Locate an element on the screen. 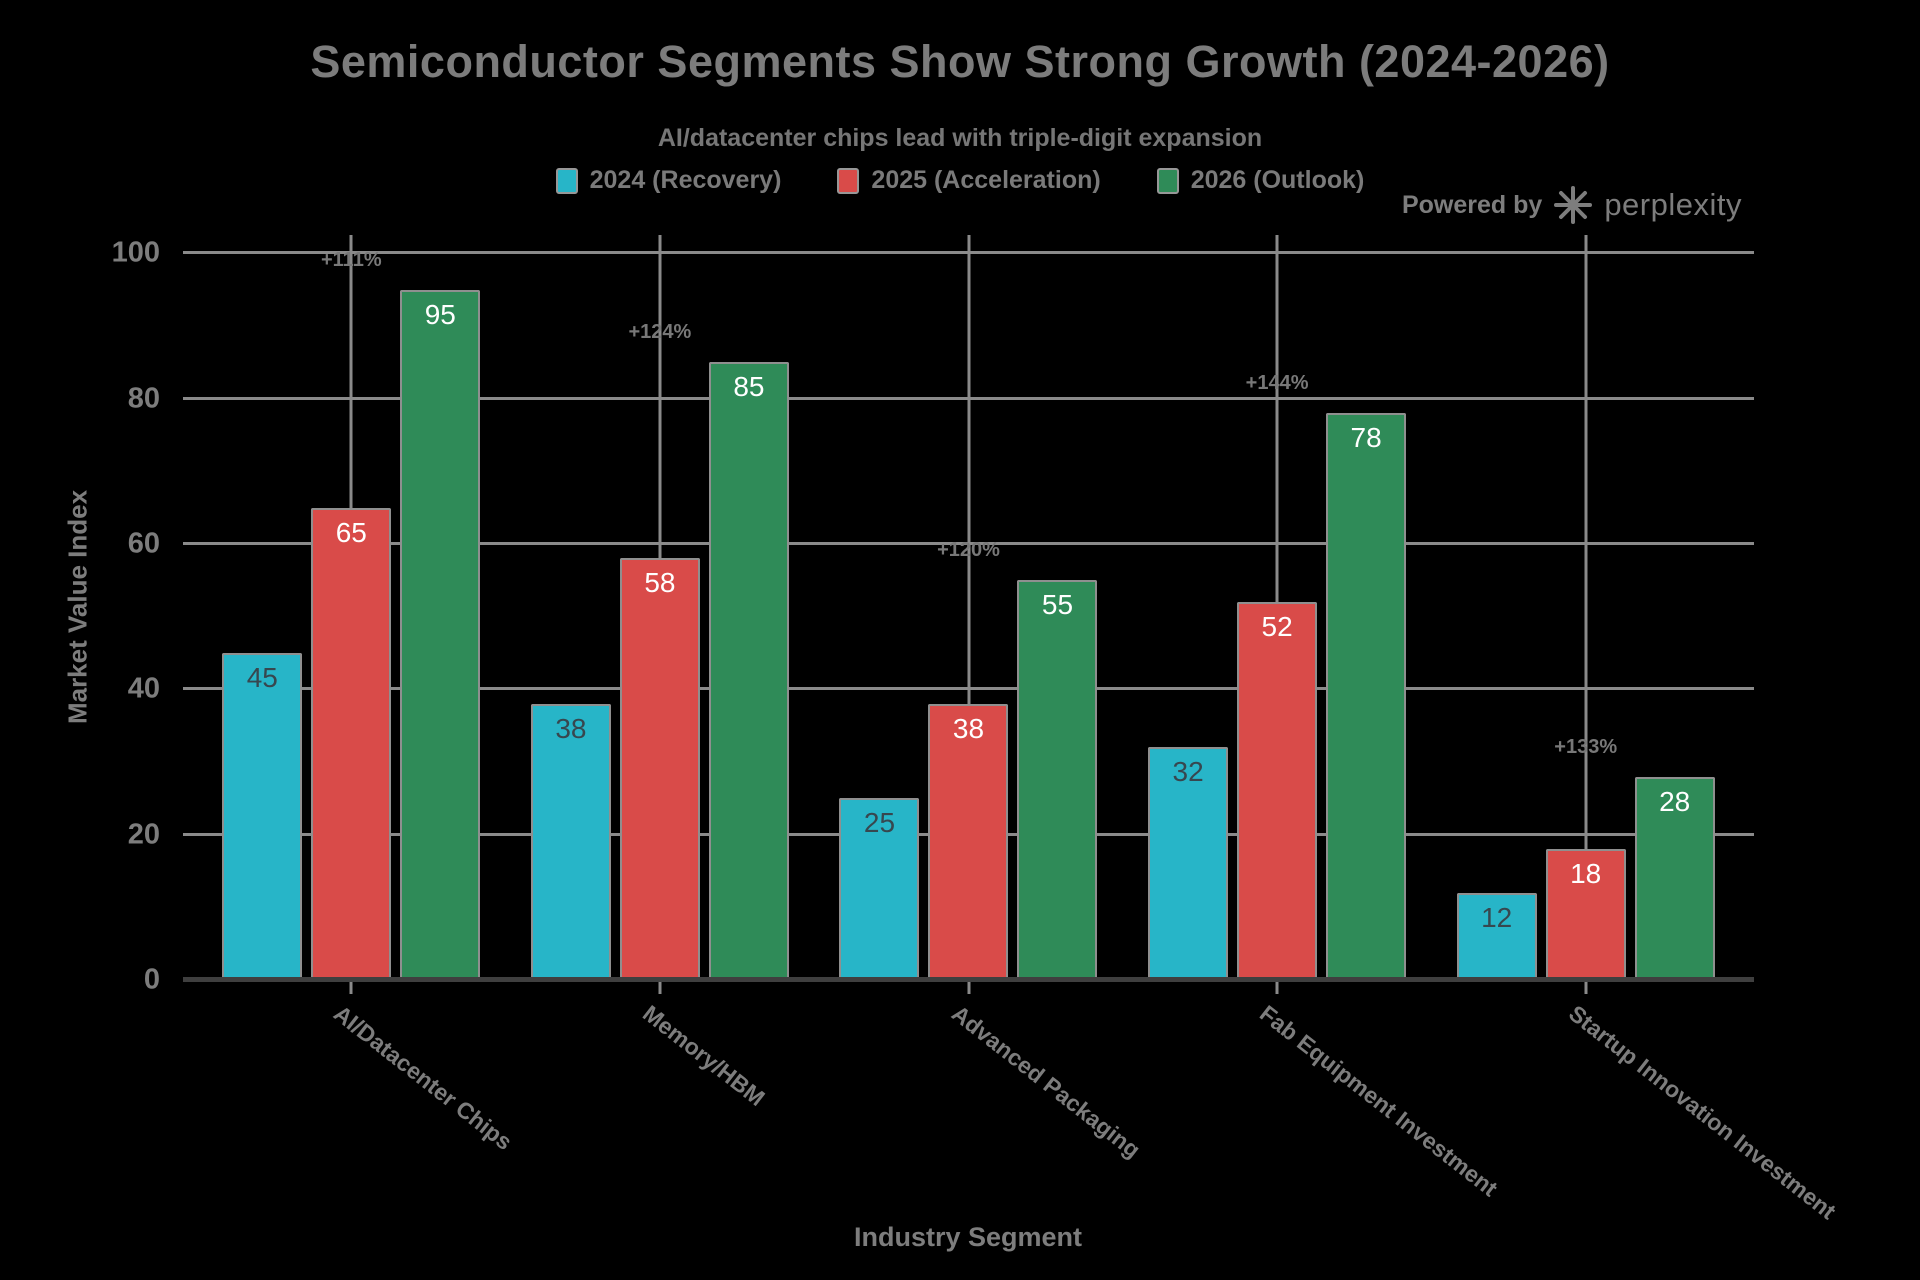 The height and width of the screenshot is (1280, 1920). bar-group: 32 52 78 is located at coordinates (1277, 607).